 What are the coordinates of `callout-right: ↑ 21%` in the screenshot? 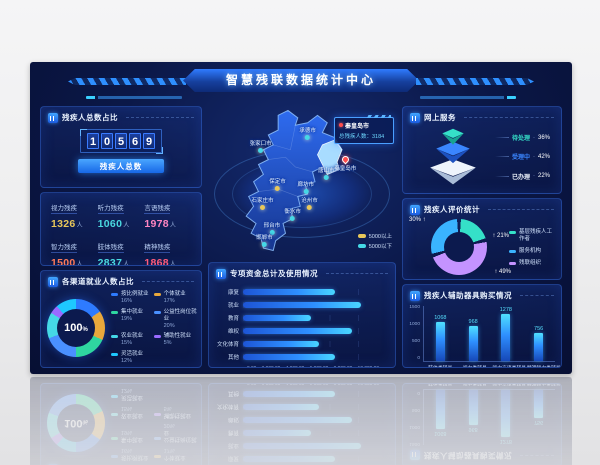 It's located at (500, 236).